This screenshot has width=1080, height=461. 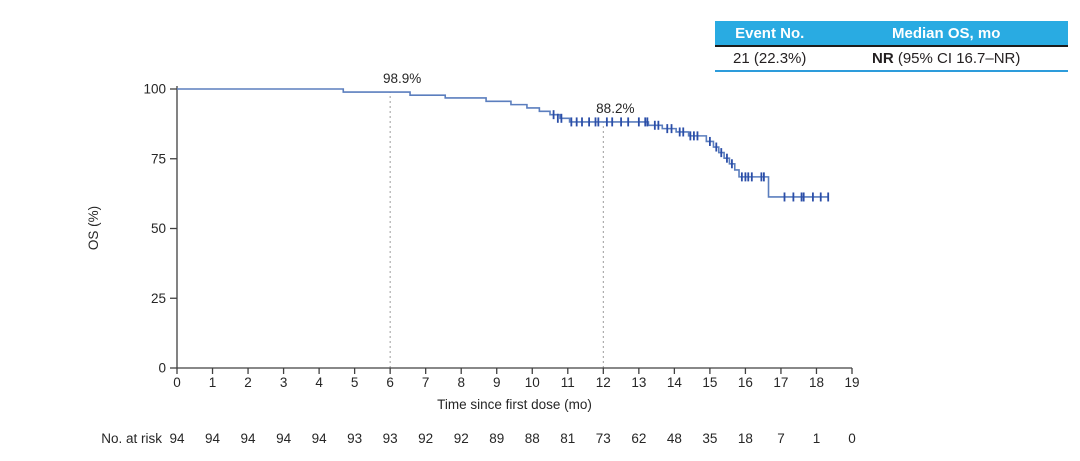 I want to click on summary-median-os-value: NR (95% CI 16.7–NR), so click(x=946, y=58).